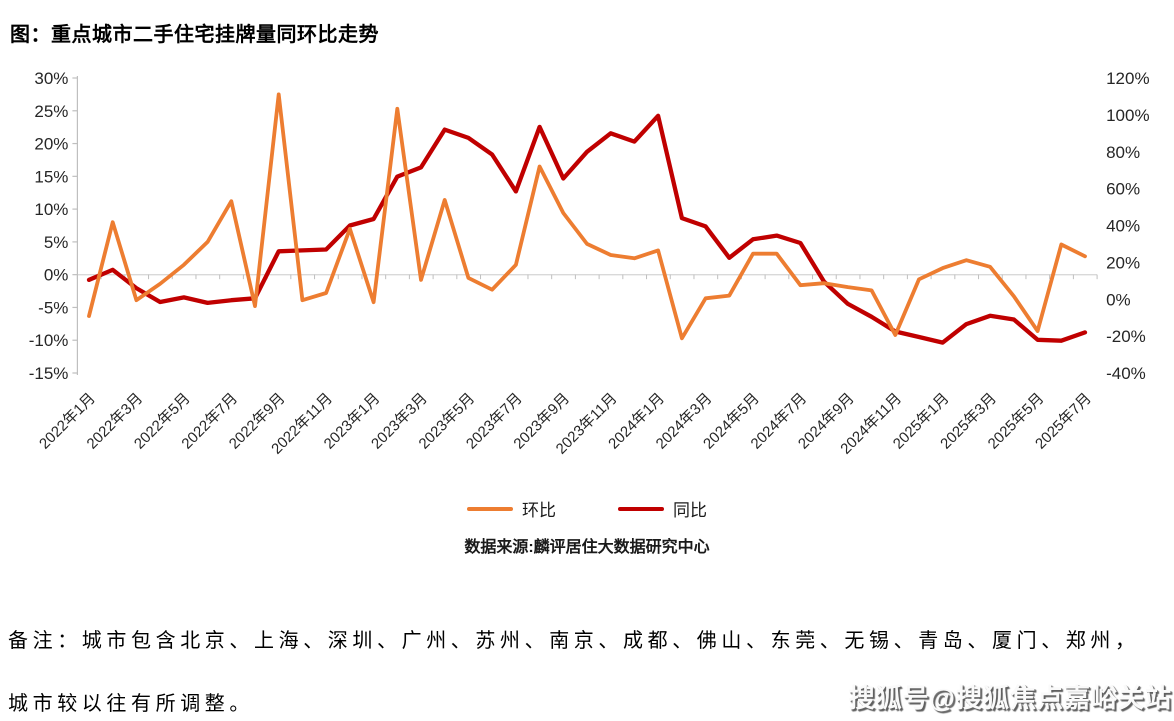 This screenshot has height=721, width=1174. I want to click on left-axis-tick-label: -5%, so click(53, 307).